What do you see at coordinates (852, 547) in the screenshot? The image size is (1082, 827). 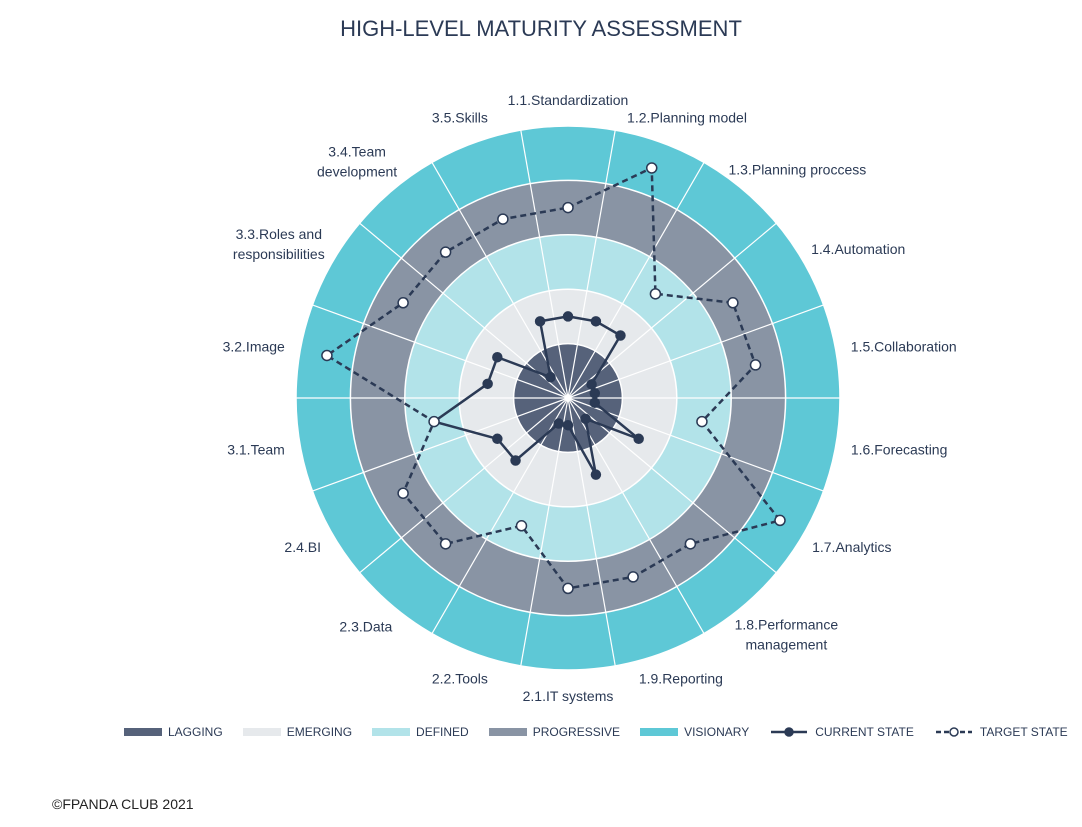 I see `category-label: 1.7.Analytics` at bounding box center [852, 547].